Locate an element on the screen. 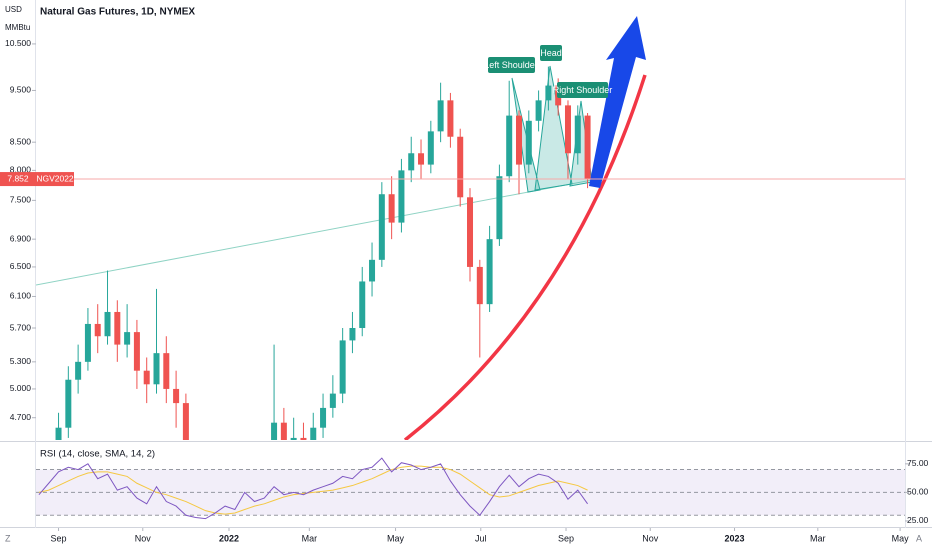 The width and height of the screenshot is (932, 550). x-tick-label: 2023 is located at coordinates (735, 538).